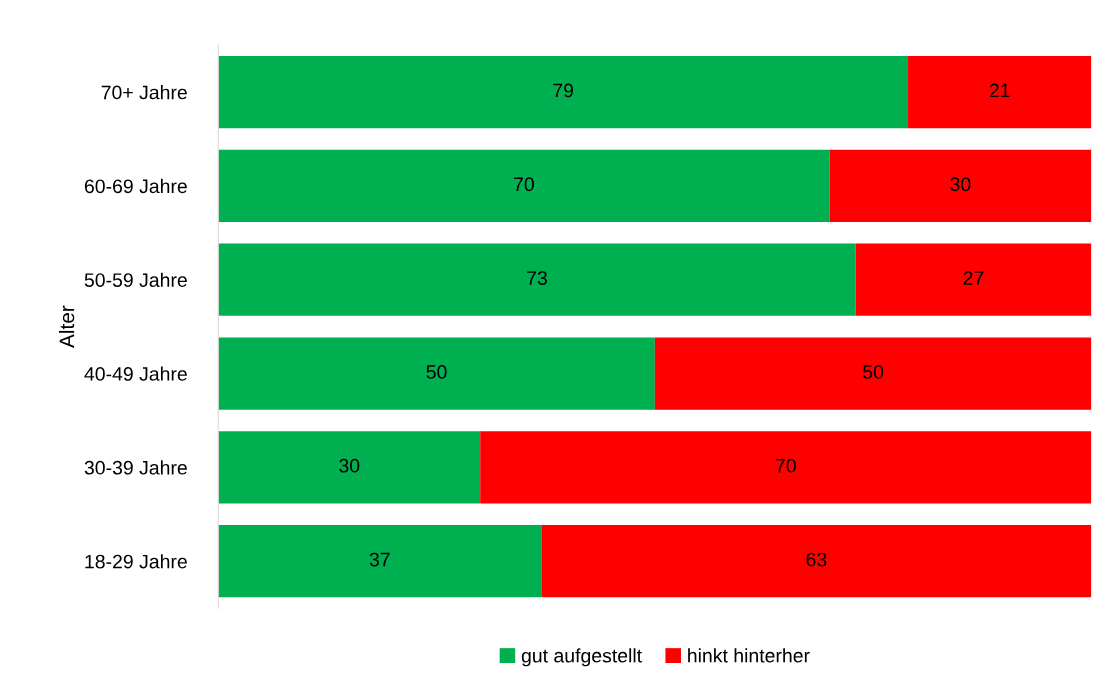 The image size is (1108, 695). What do you see at coordinates (749, 655) in the screenshot?
I see `legend-label: hinkt hinterher` at bounding box center [749, 655].